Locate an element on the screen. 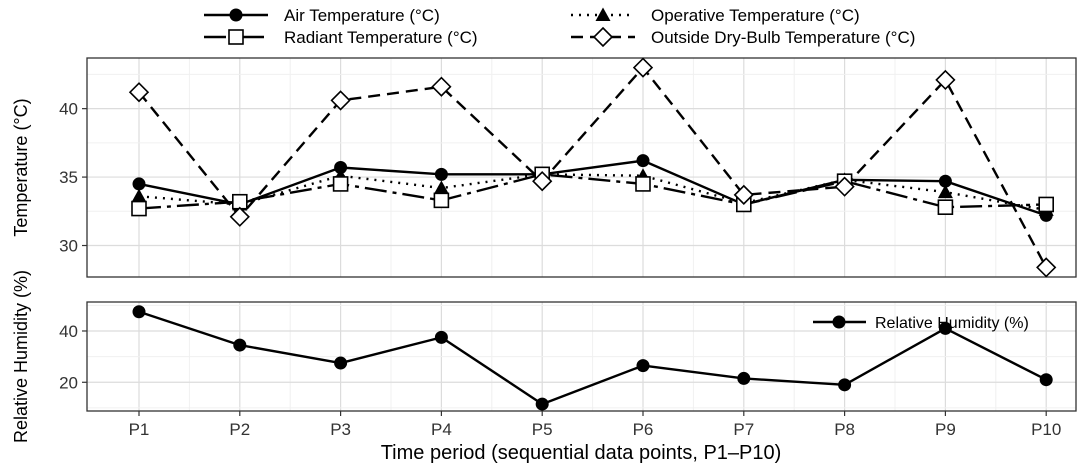 Image resolution: width=1092 pixels, height=468 pixels. x-tick-label: P10 is located at coordinates (1046, 429).